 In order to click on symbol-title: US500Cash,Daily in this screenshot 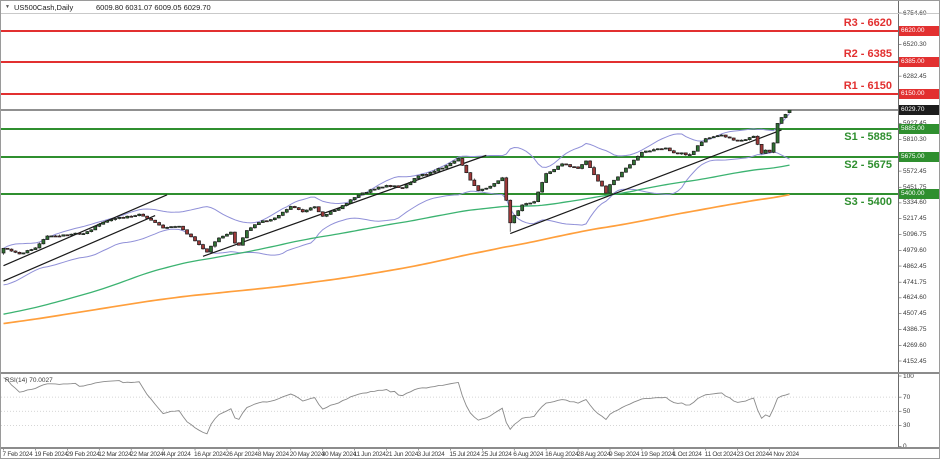, I will do `click(44, 7)`.